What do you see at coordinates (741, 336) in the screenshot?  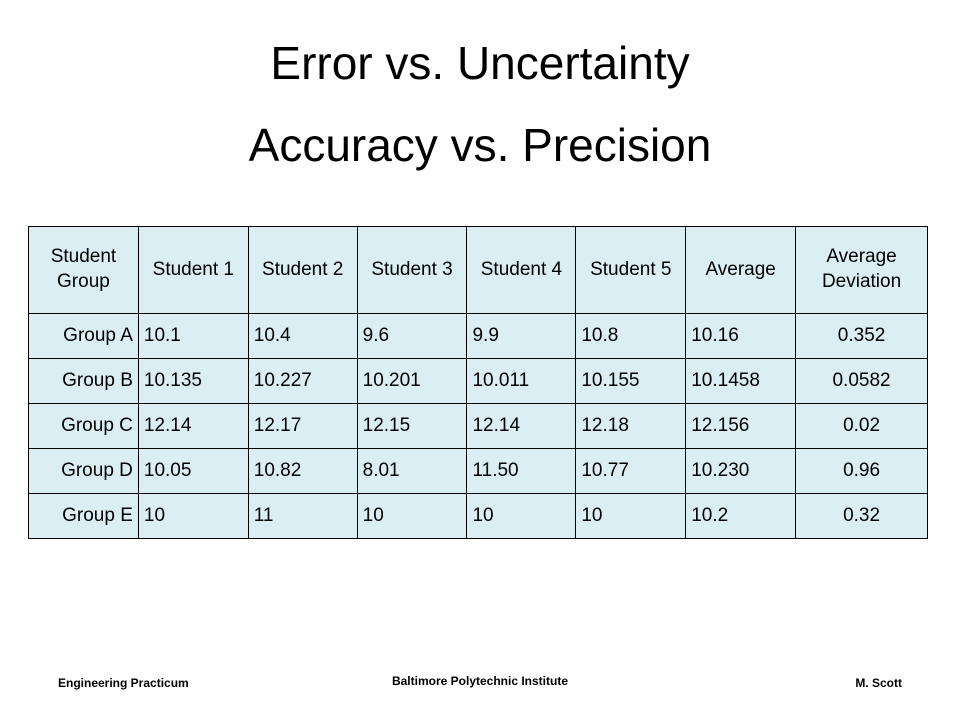 I see `table-cell: 10.16` at bounding box center [741, 336].